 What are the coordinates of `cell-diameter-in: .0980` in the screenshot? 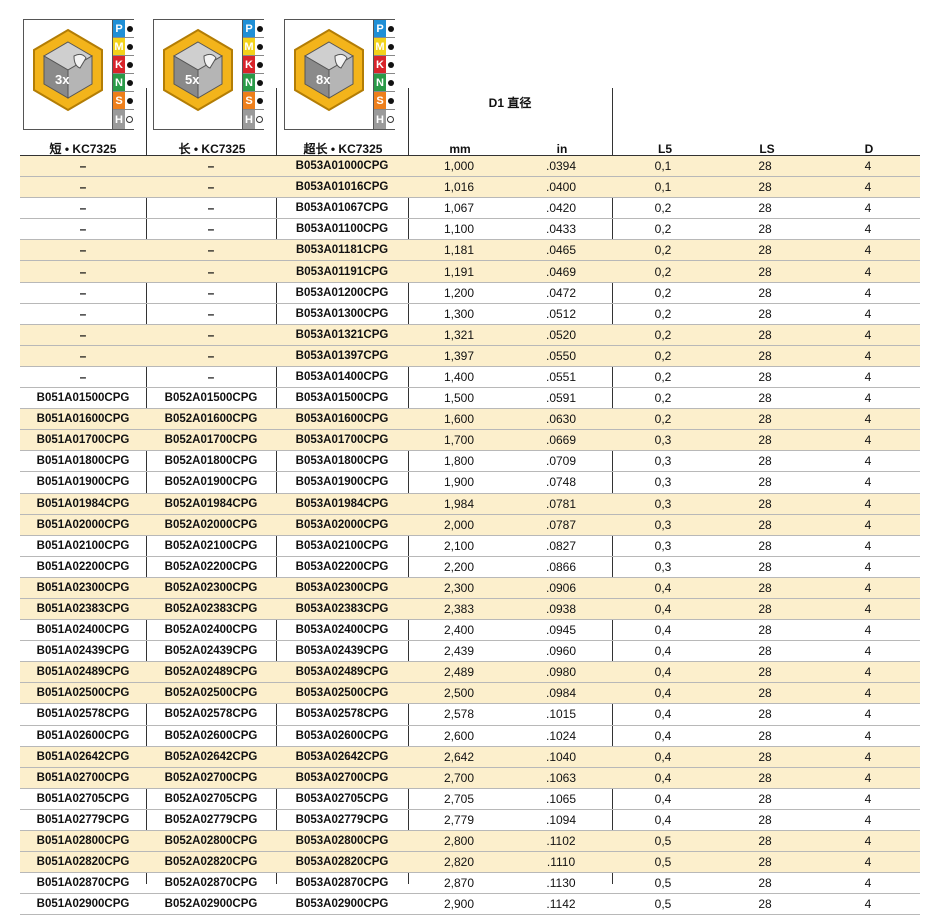 It's located at (561, 672).